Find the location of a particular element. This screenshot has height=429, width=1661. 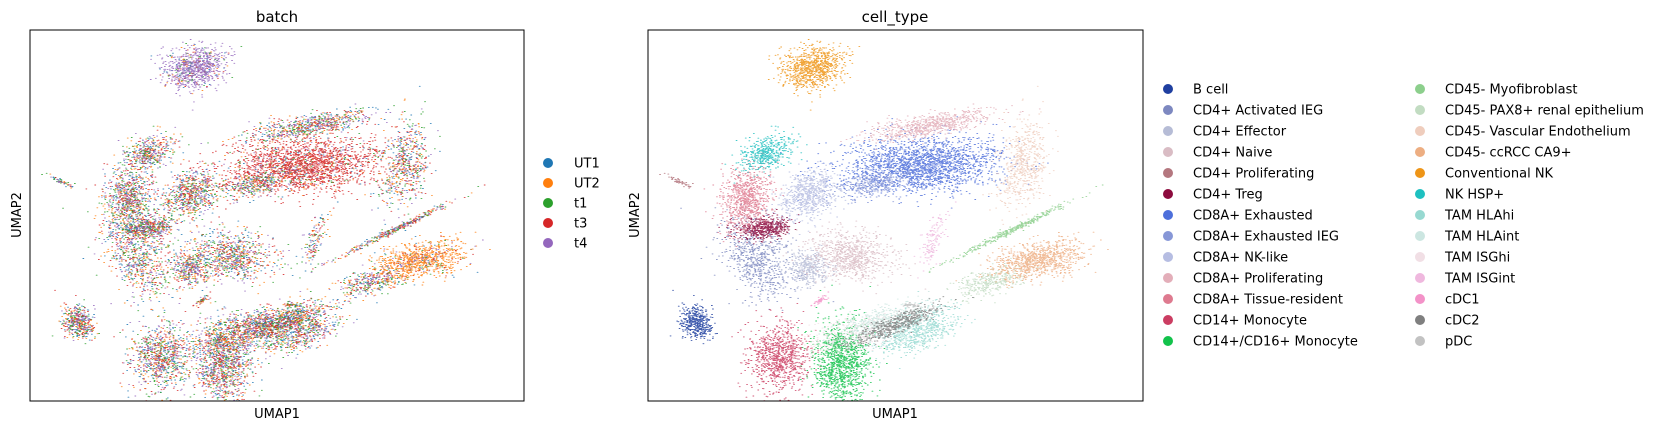

legend-marker-t1 is located at coordinates (548, 203).